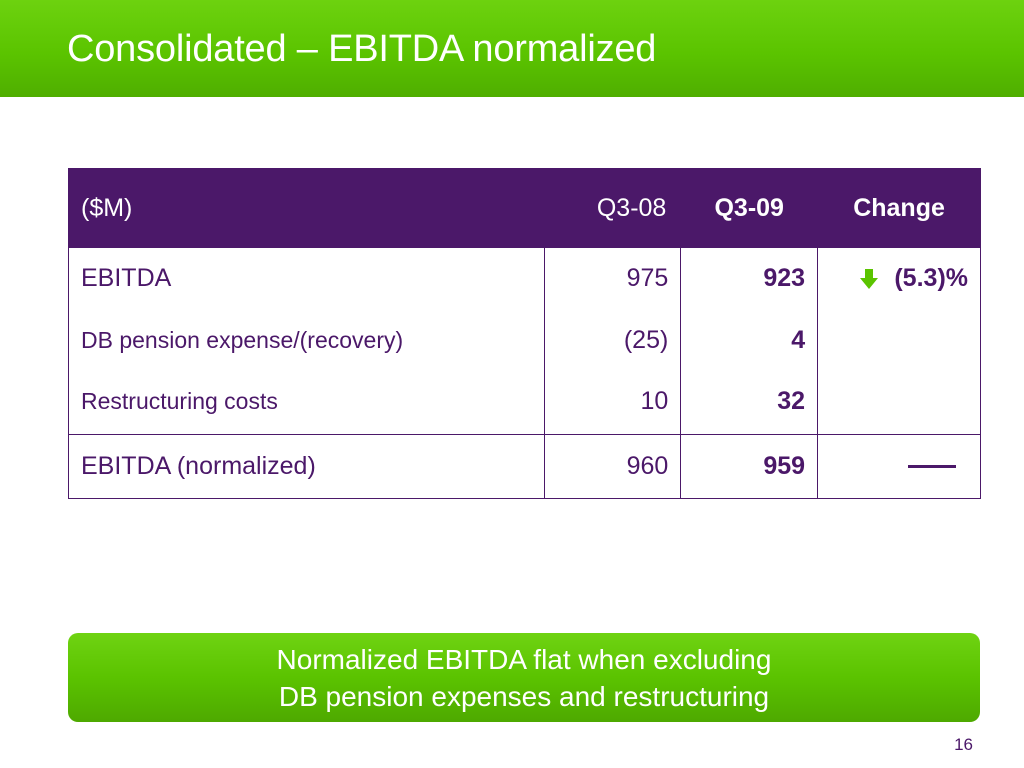 This screenshot has width=1024, height=768. I want to click on cell-q3-08: 960, so click(612, 466).